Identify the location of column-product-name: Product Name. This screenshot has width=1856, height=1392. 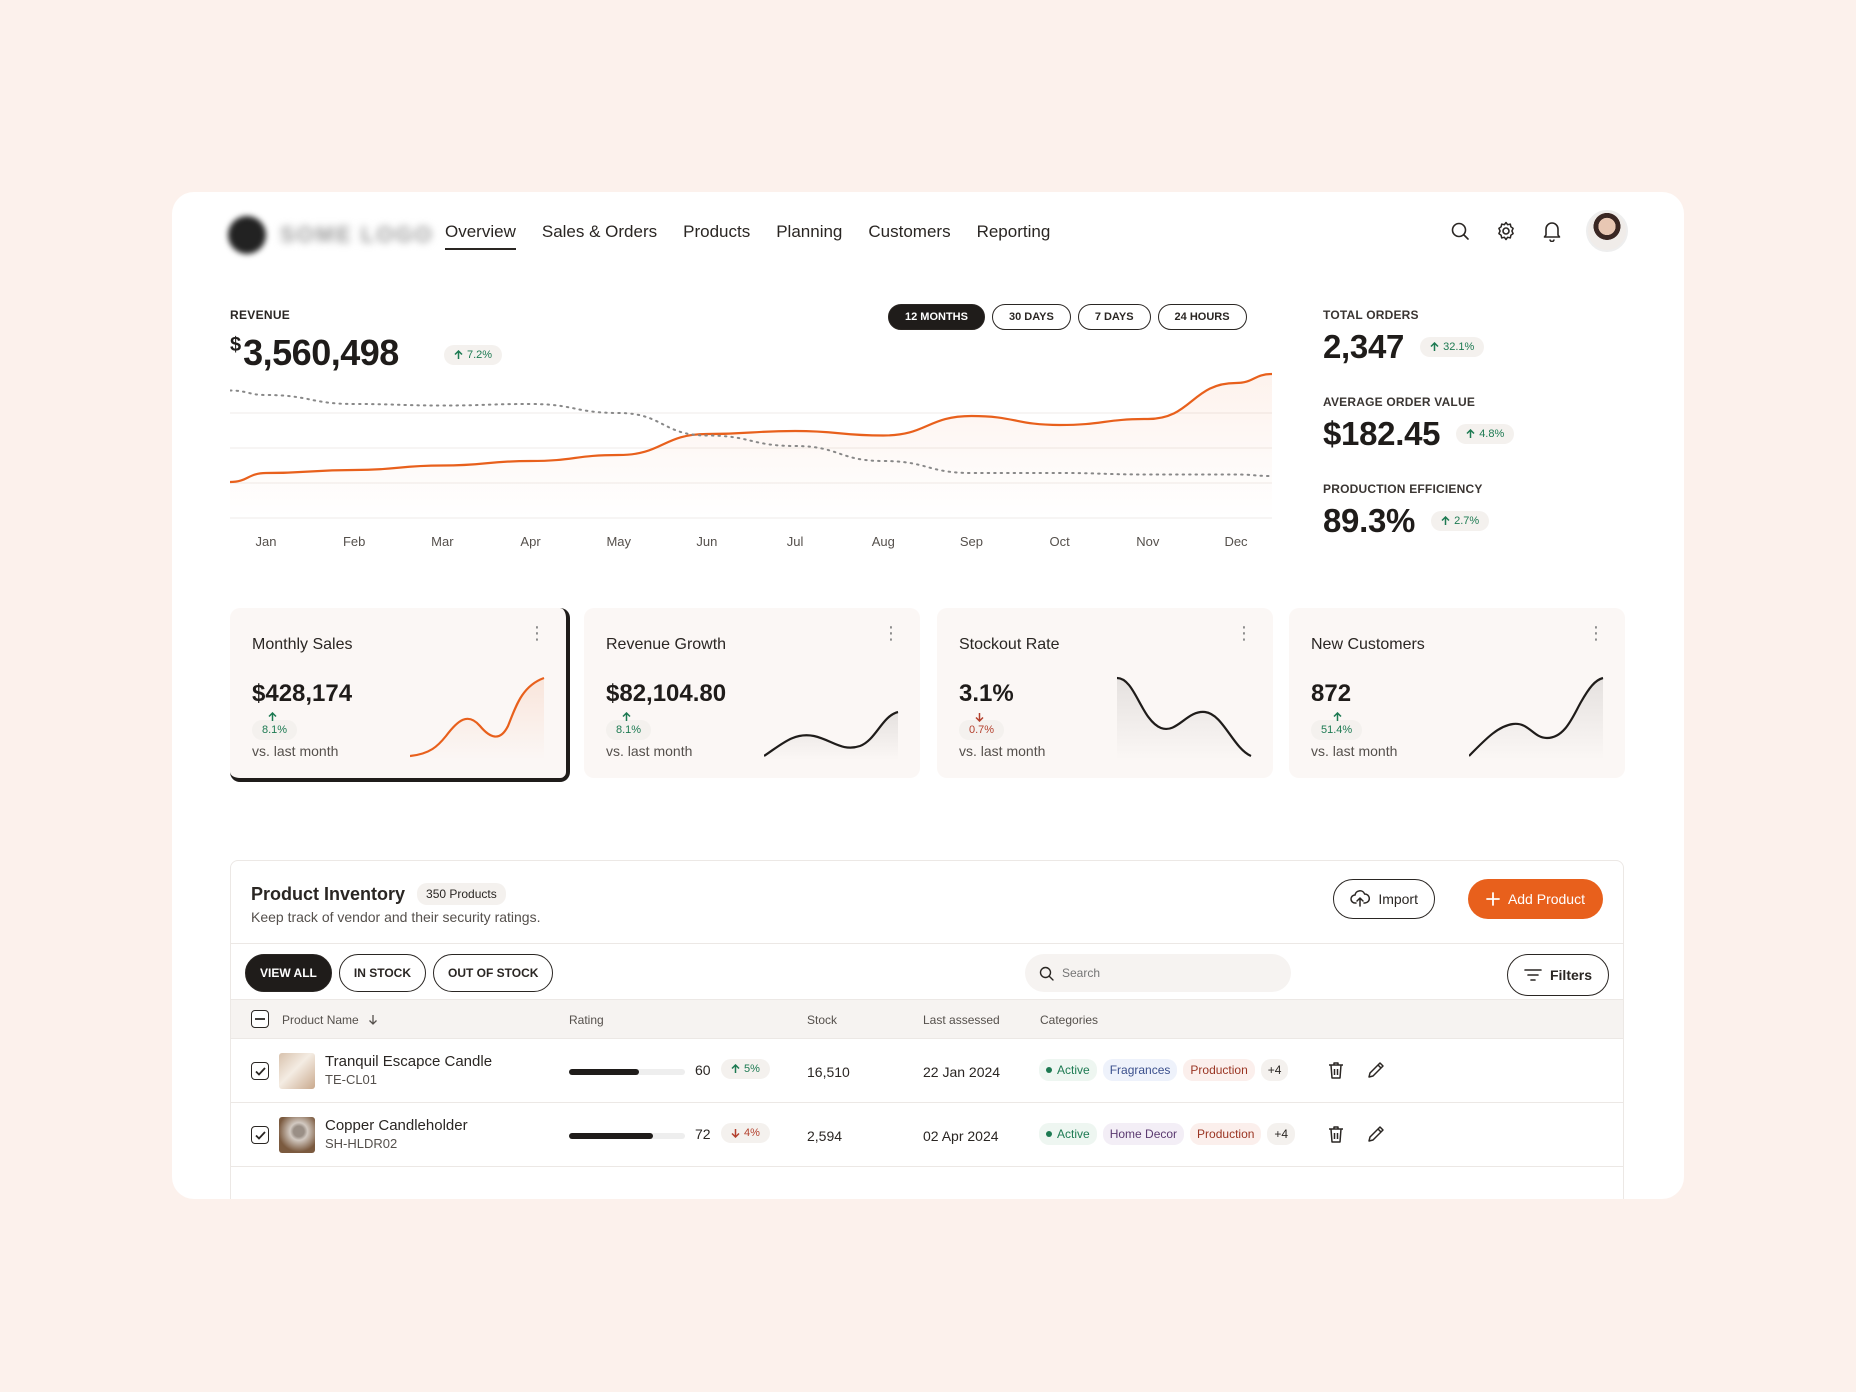
(330, 1020).